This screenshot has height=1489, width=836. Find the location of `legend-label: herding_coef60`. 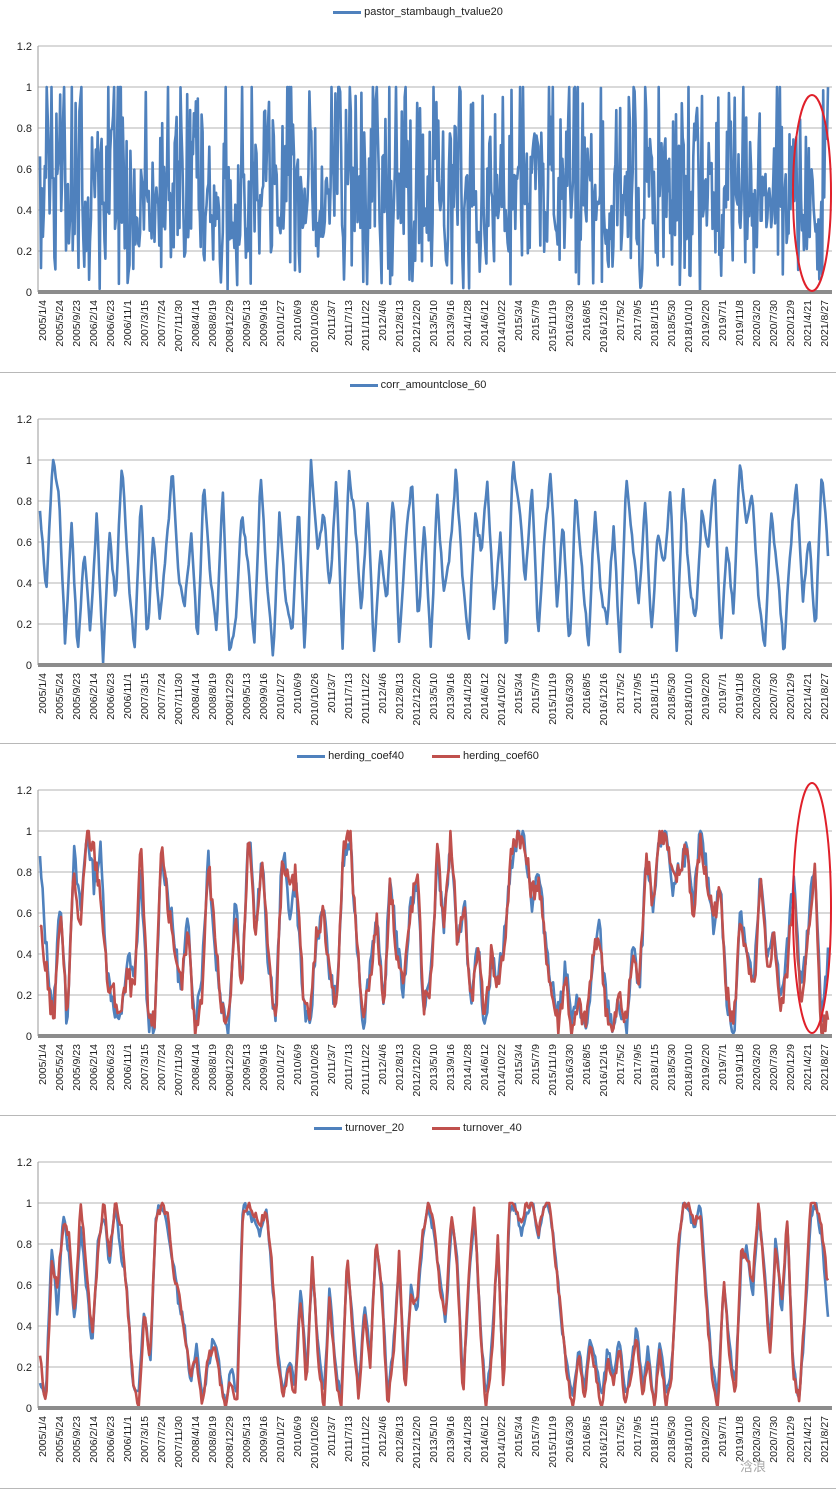

legend-label: herding_coef60 is located at coordinates (501, 756).